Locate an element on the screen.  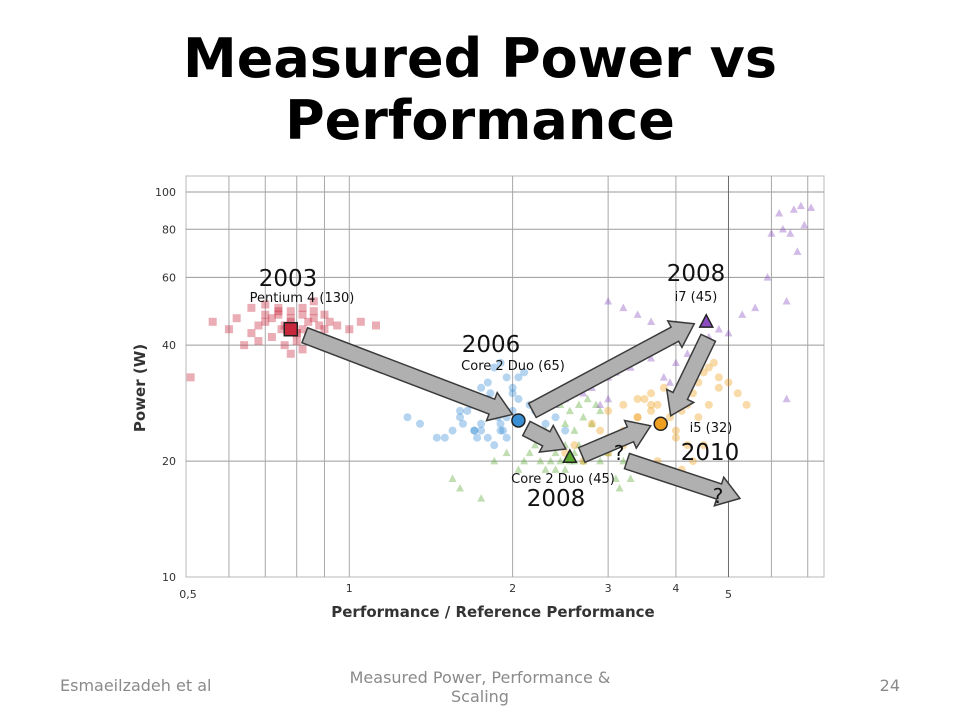
x-tick-label: 1 is located at coordinates (349, 588).